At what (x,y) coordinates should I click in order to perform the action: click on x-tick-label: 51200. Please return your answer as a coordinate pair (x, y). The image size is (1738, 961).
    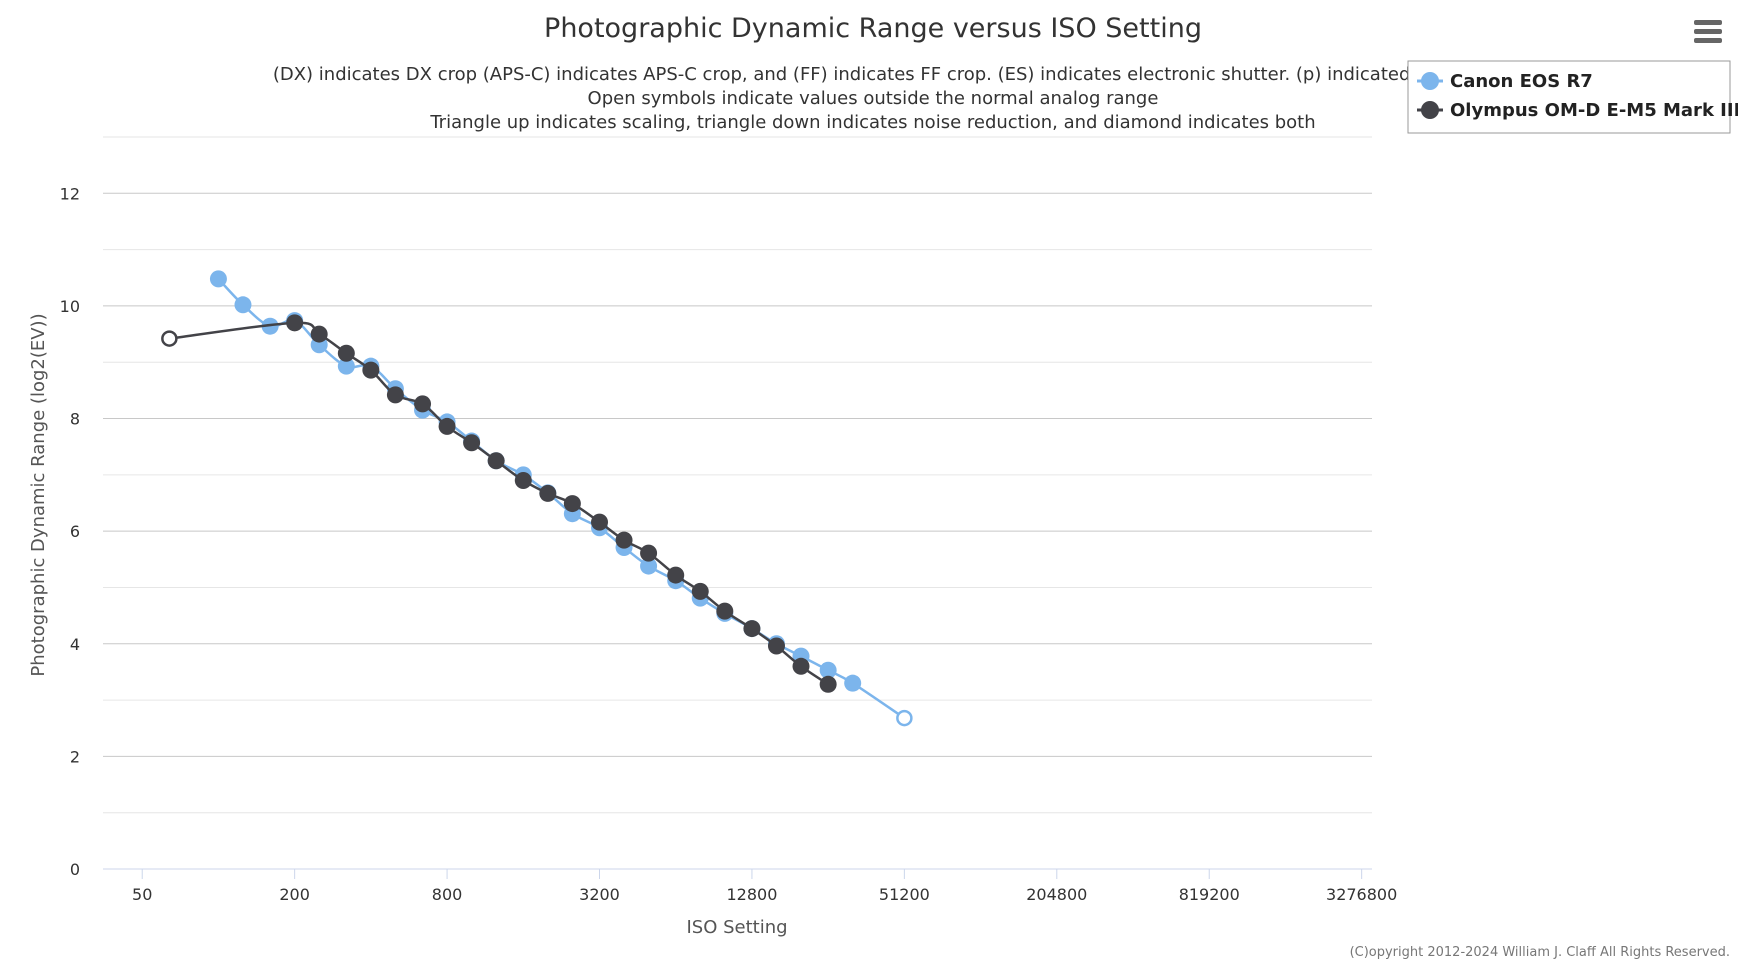
    Looking at the image, I should click on (904, 894).